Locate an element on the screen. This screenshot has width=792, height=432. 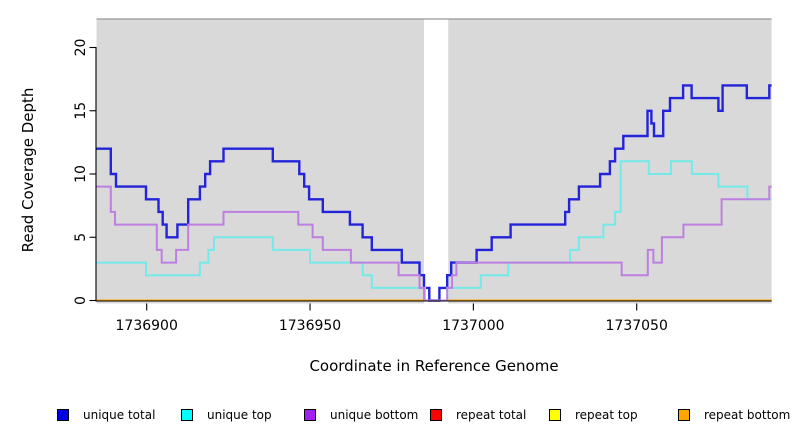
legend-item-repeat-total: repeat total is located at coordinates (478, 415).